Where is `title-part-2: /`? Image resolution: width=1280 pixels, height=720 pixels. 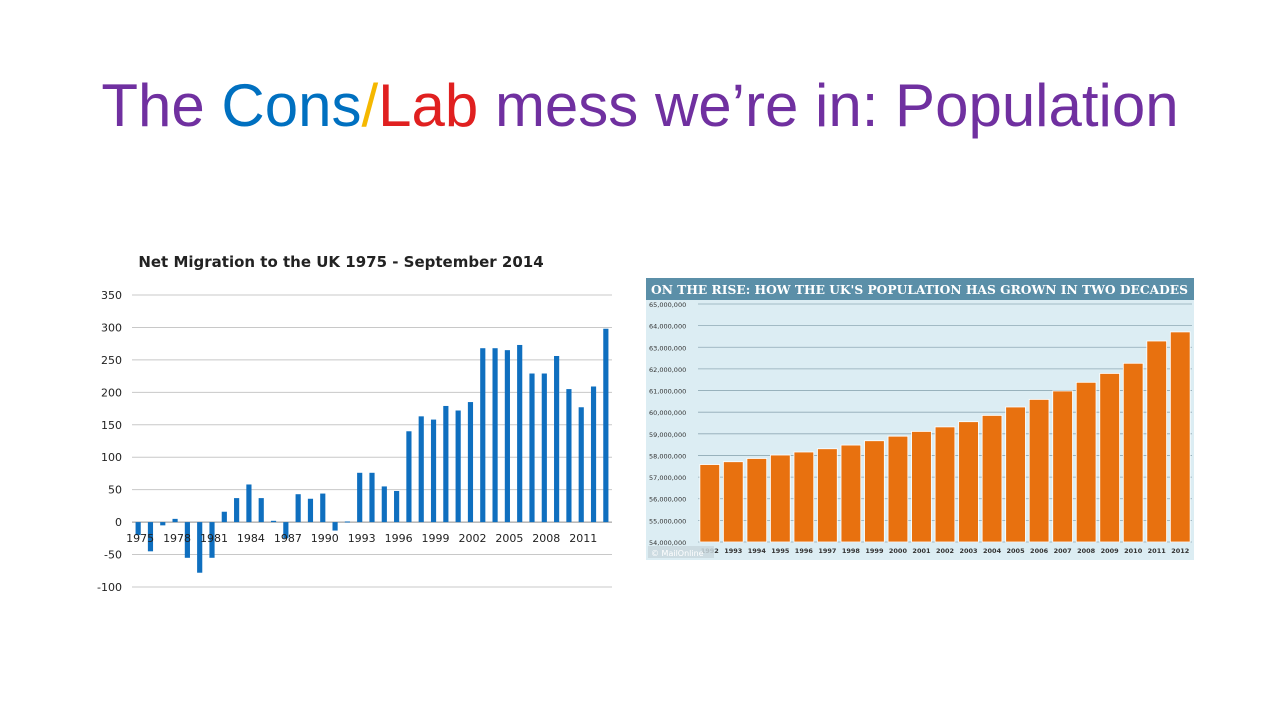
title-part-2: / is located at coordinates (370, 105).